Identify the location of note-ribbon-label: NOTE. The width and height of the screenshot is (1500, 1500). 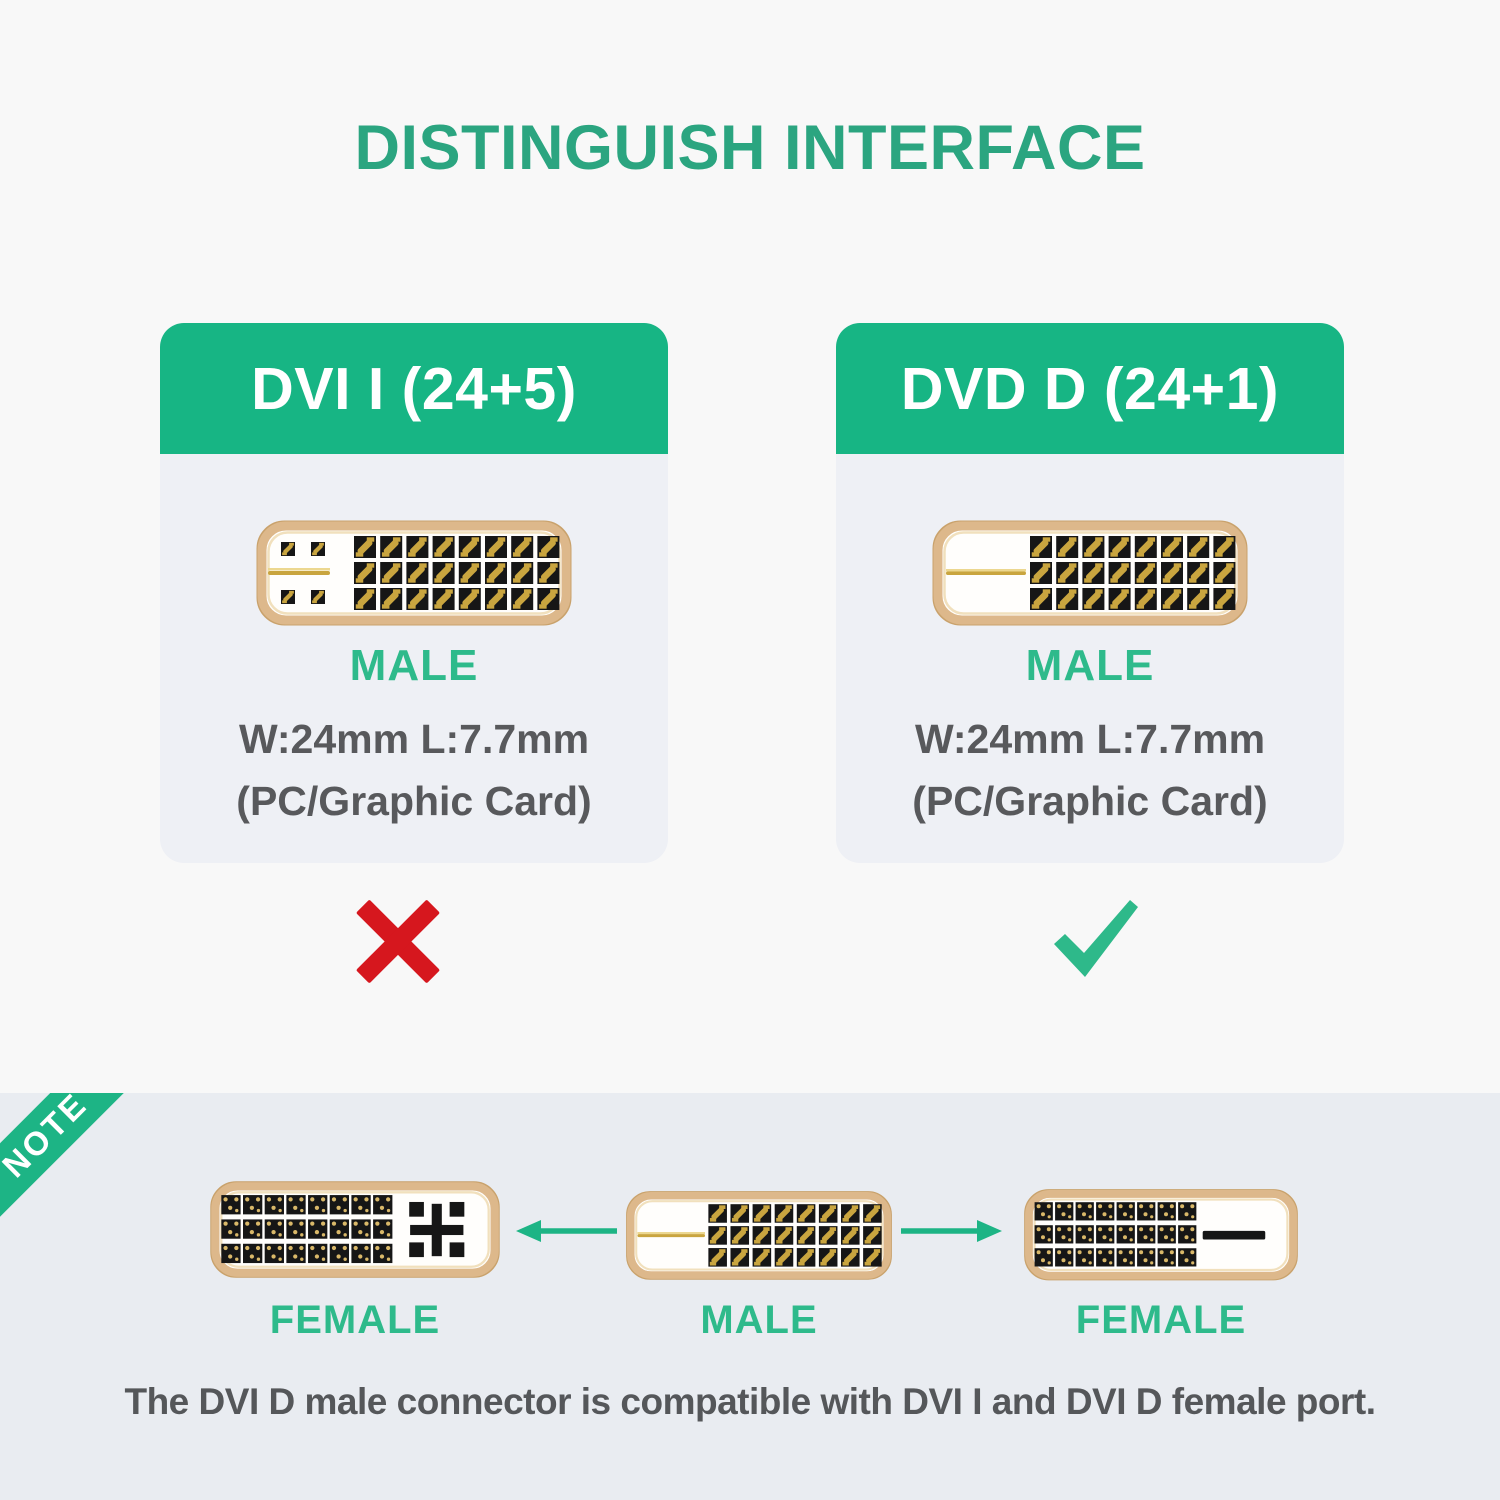
(47, 1139).